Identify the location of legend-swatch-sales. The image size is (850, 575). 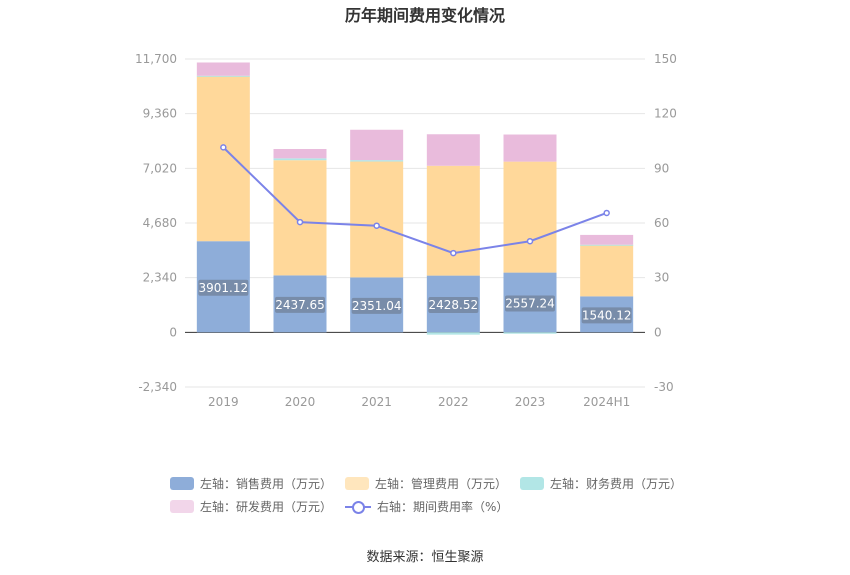
(182, 483).